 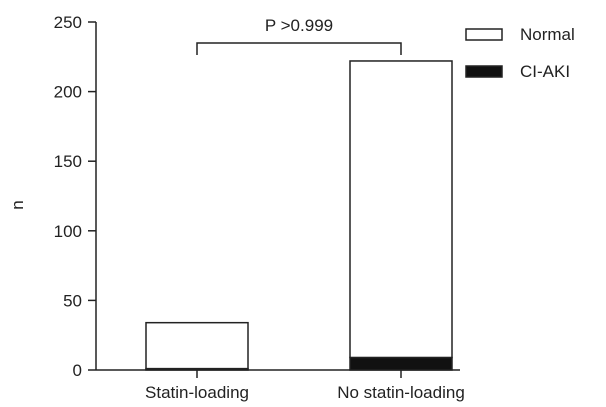 I want to click on significance-bracket, so click(x=299, y=48).